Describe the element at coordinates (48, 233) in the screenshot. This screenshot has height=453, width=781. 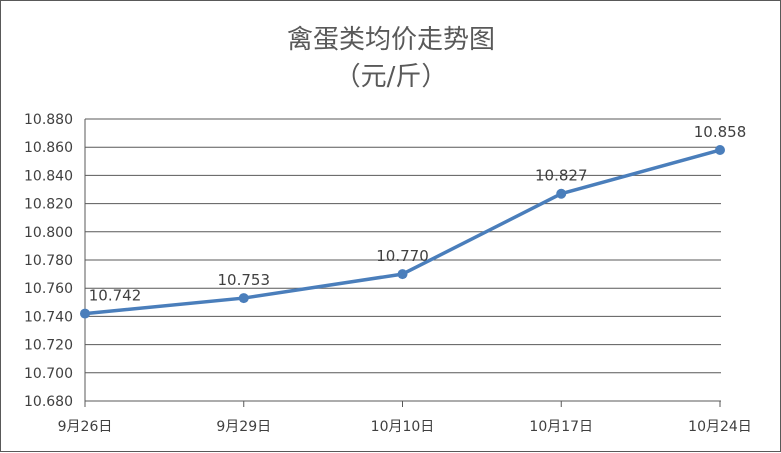
I see `y-tick-label: 10.800` at that location.